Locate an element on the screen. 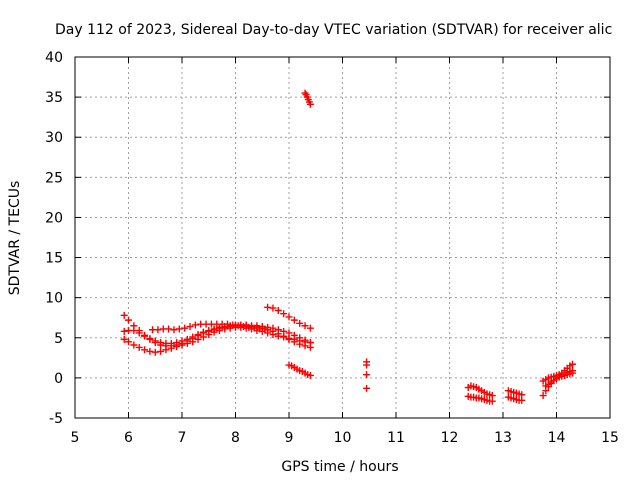 This screenshot has height=480, width=640. series-track-j is located at coordinates (480, 398).